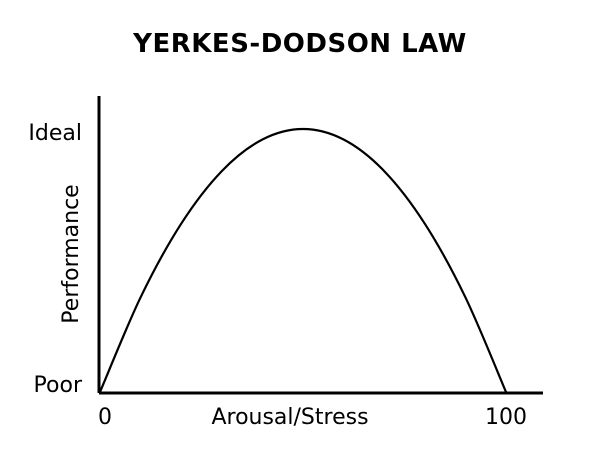  I want to click on y-tick-label-poor: Poor, so click(58, 385).